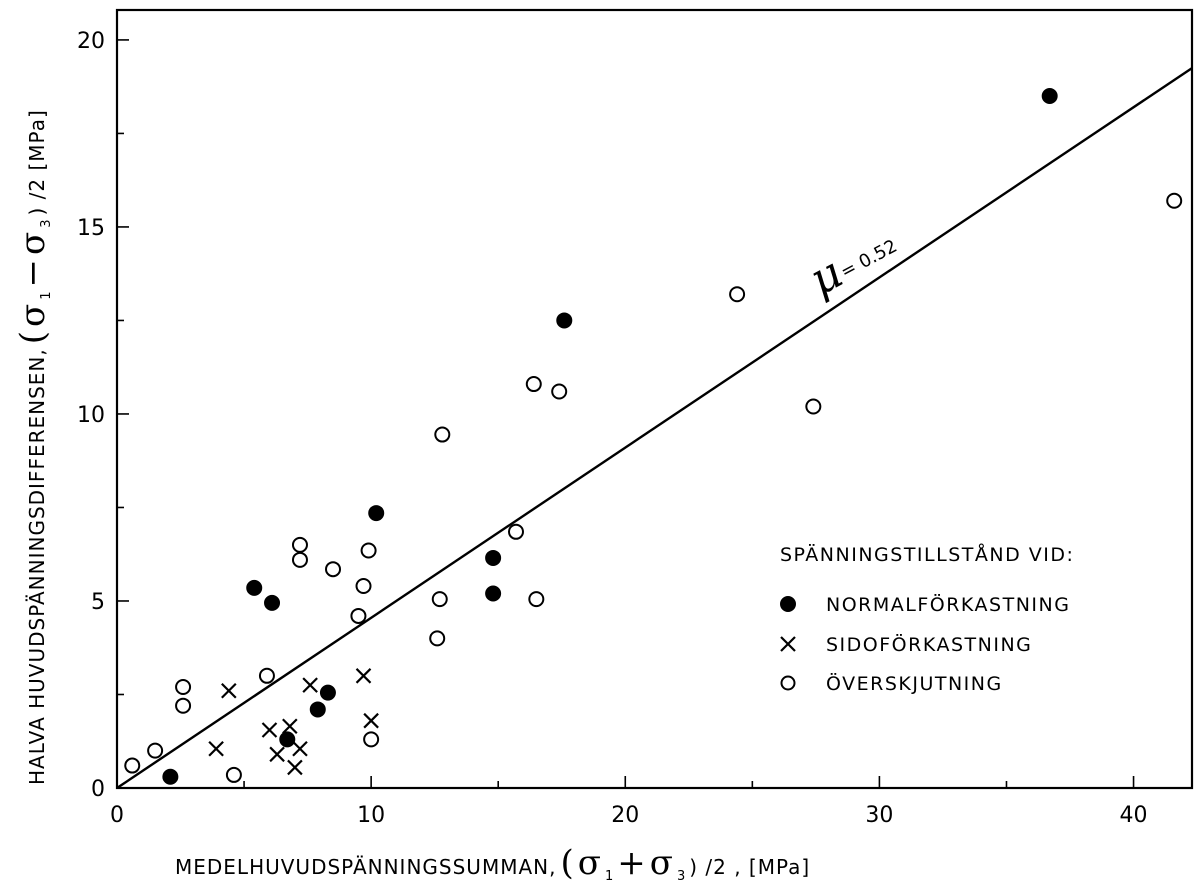 The image size is (1200, 887). I want to click on x-axis-title-sigma3: σ, so click(661, 863).